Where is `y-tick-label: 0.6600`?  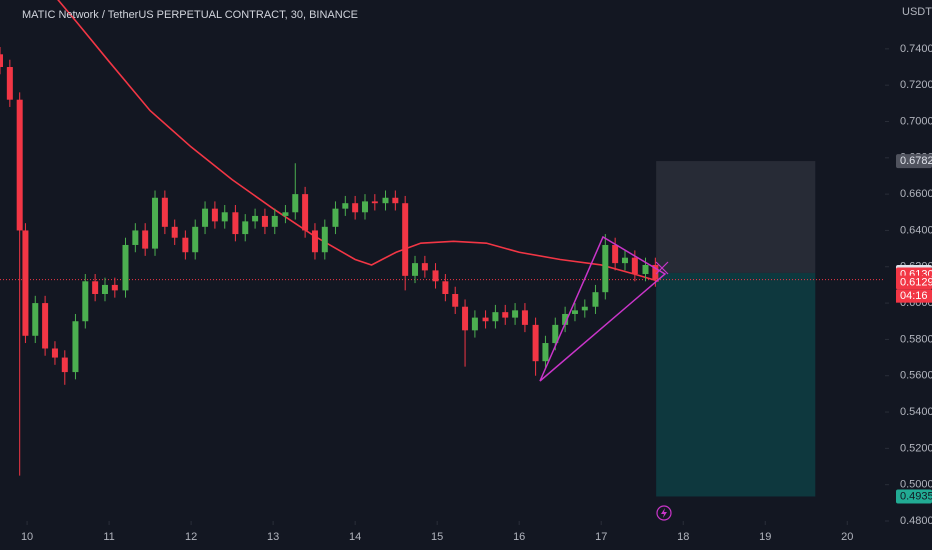
y-tick-label: 0.6600 is located at coordinates (916, 194).